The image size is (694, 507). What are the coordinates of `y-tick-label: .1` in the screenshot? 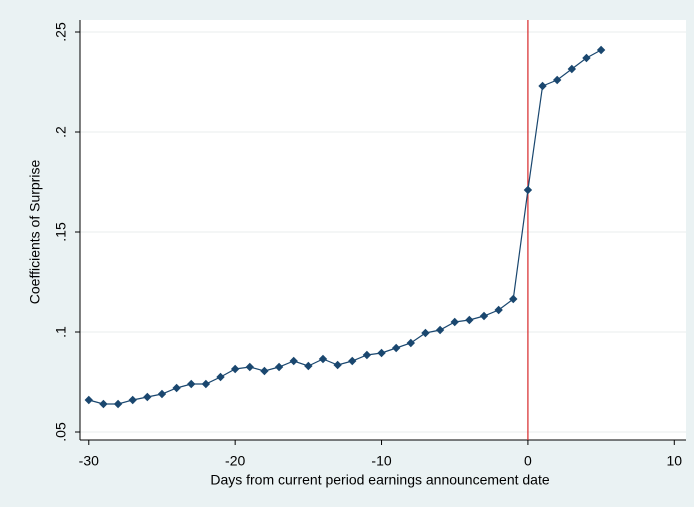 It's located at (61, 332).